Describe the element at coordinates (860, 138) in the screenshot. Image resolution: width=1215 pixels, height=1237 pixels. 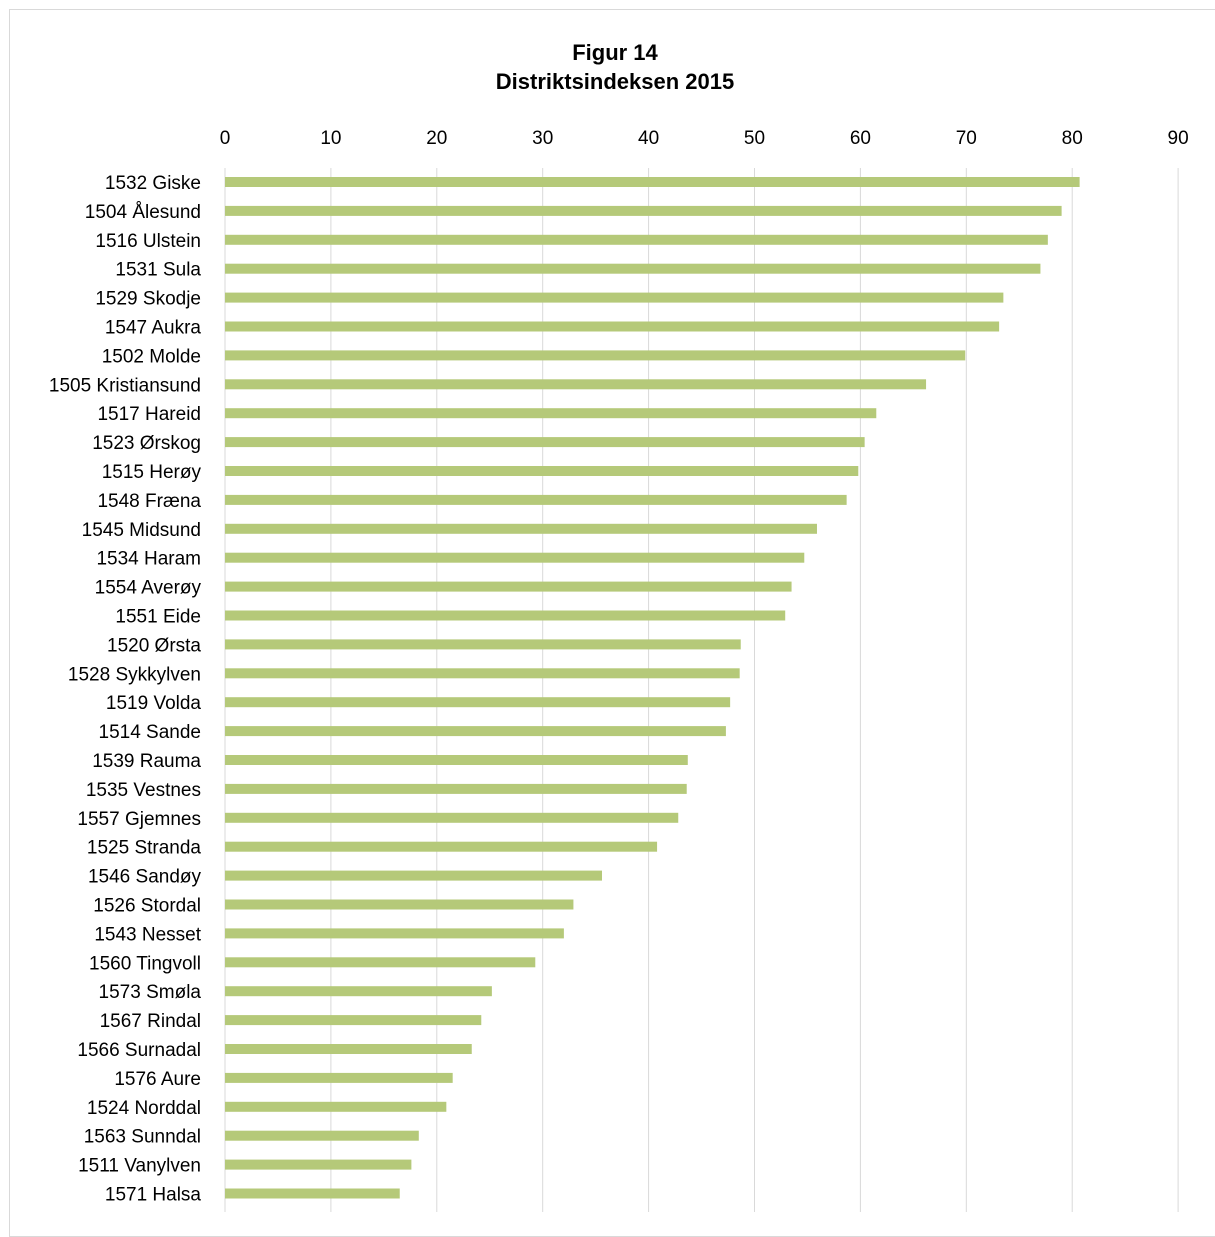
I see `x-tick-label: 60` at that location.